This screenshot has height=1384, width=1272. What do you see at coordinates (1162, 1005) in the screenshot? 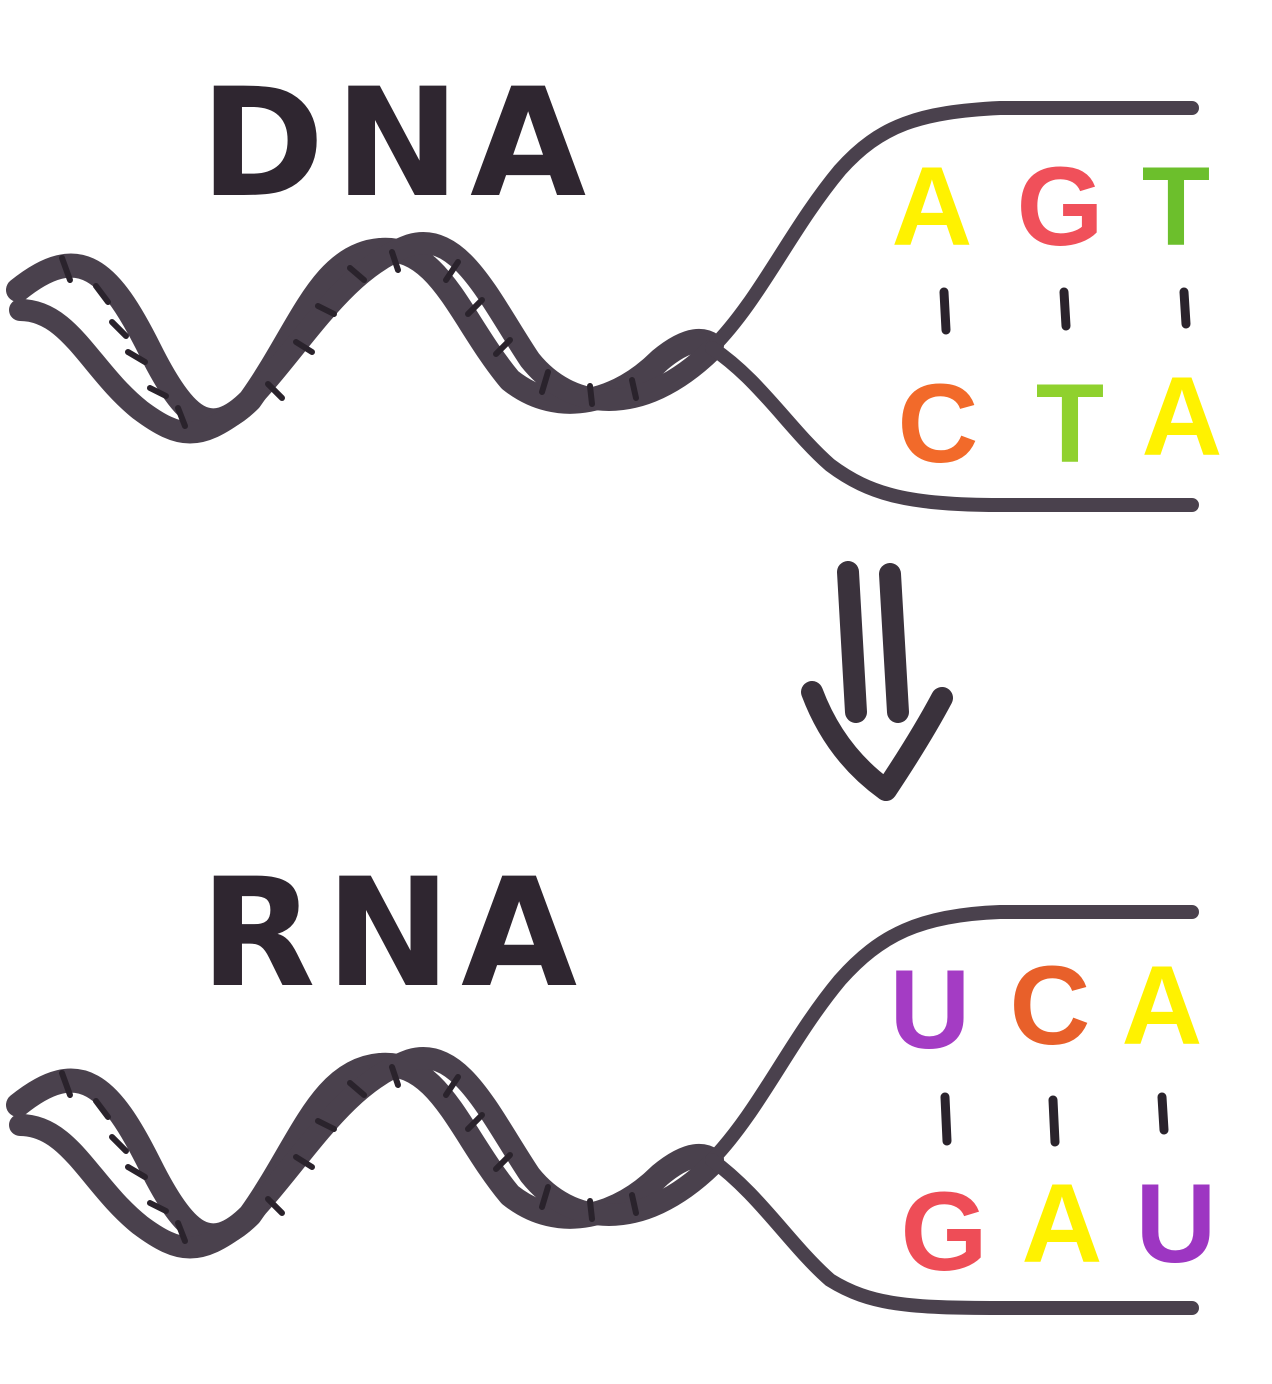
I see `rna-top-base-3: A` at bounding box center [1162, 1005].